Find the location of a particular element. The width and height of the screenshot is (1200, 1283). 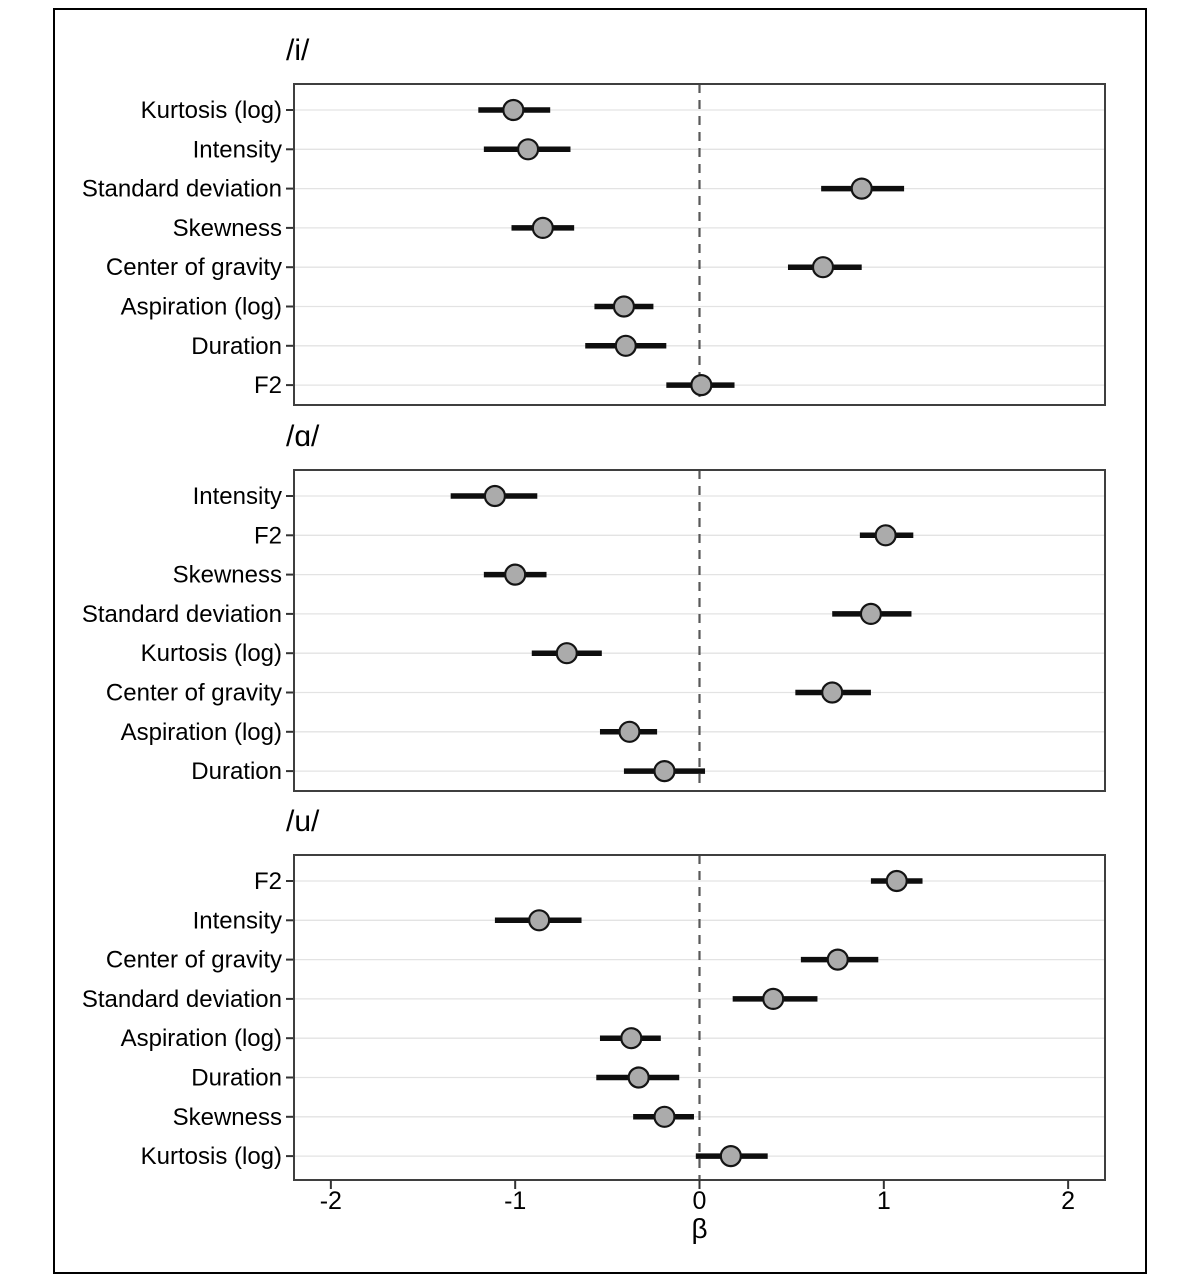

x-axis-title: β is located at coordinates (699, 1228).